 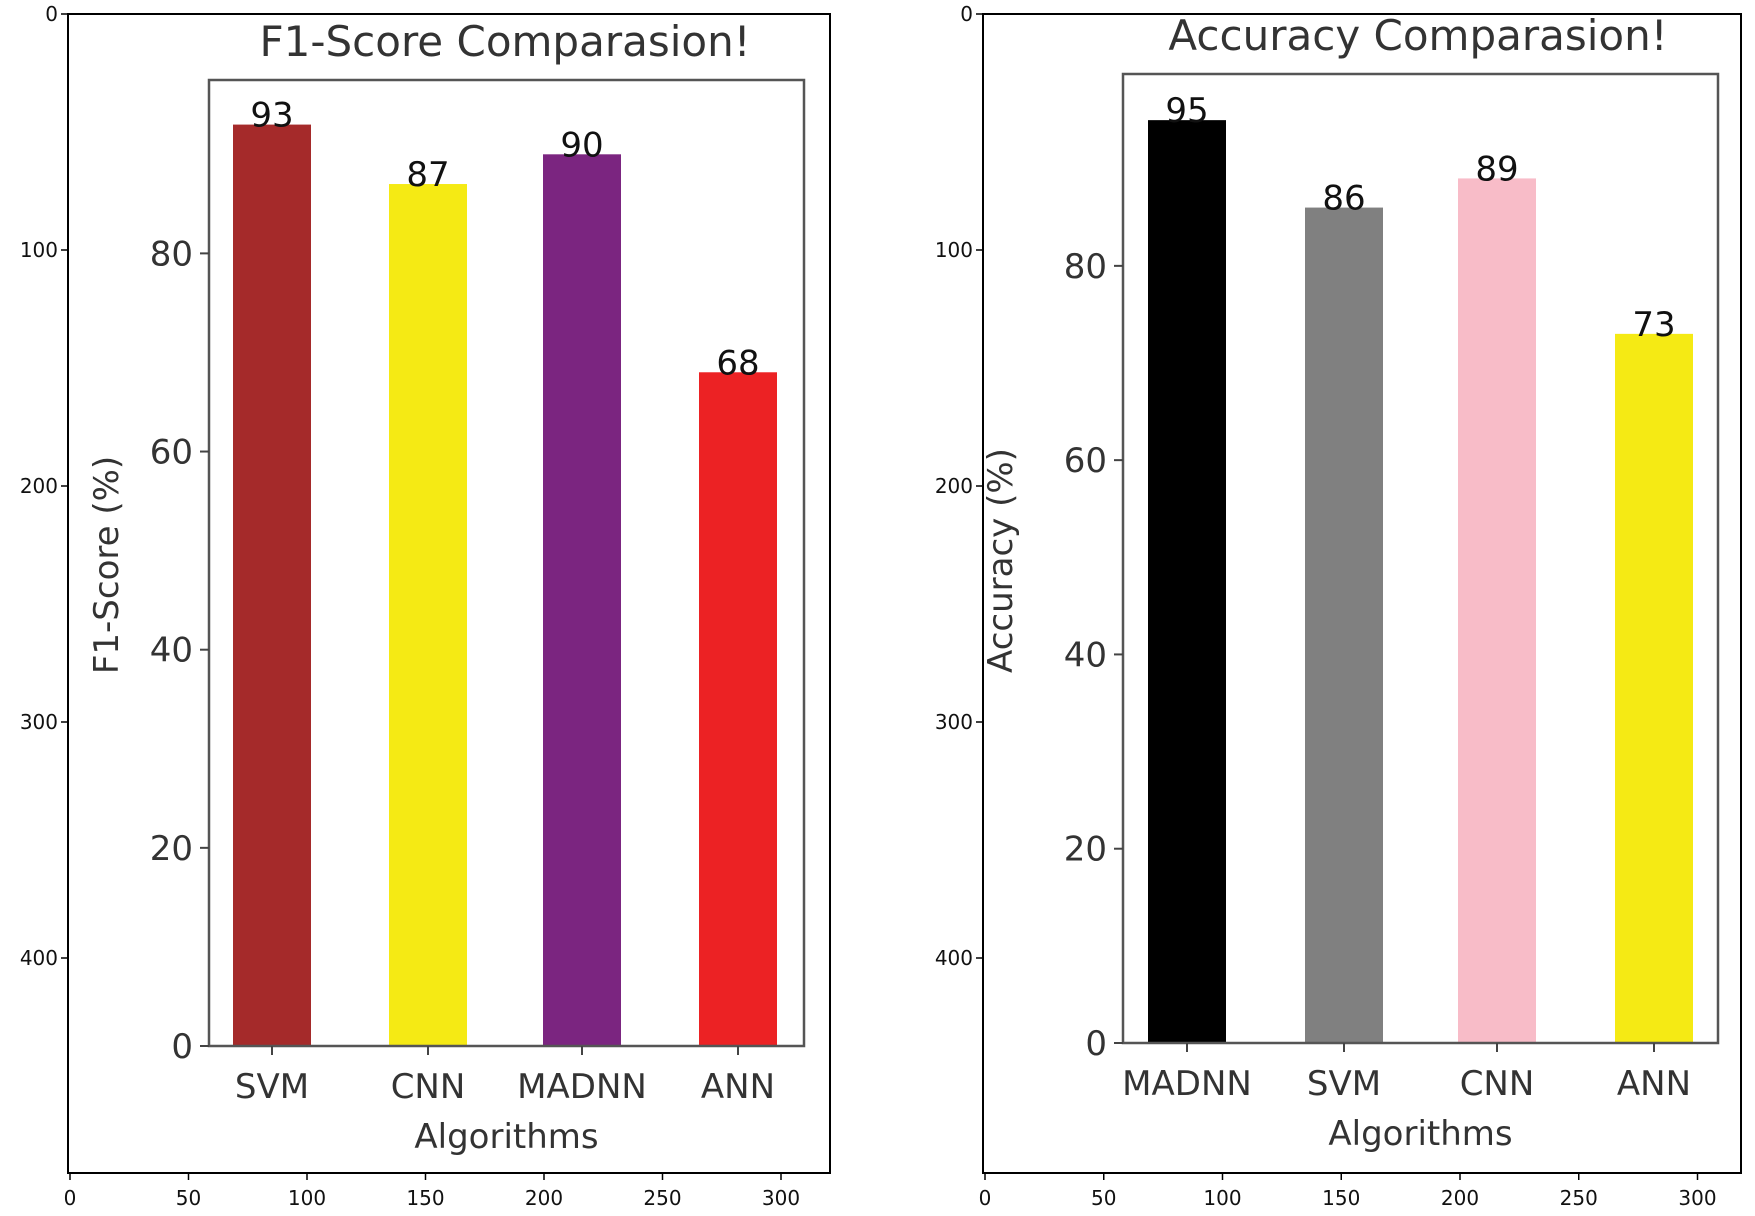 I want to click on bar-value-label: 89, so click(x=1496, y=169).